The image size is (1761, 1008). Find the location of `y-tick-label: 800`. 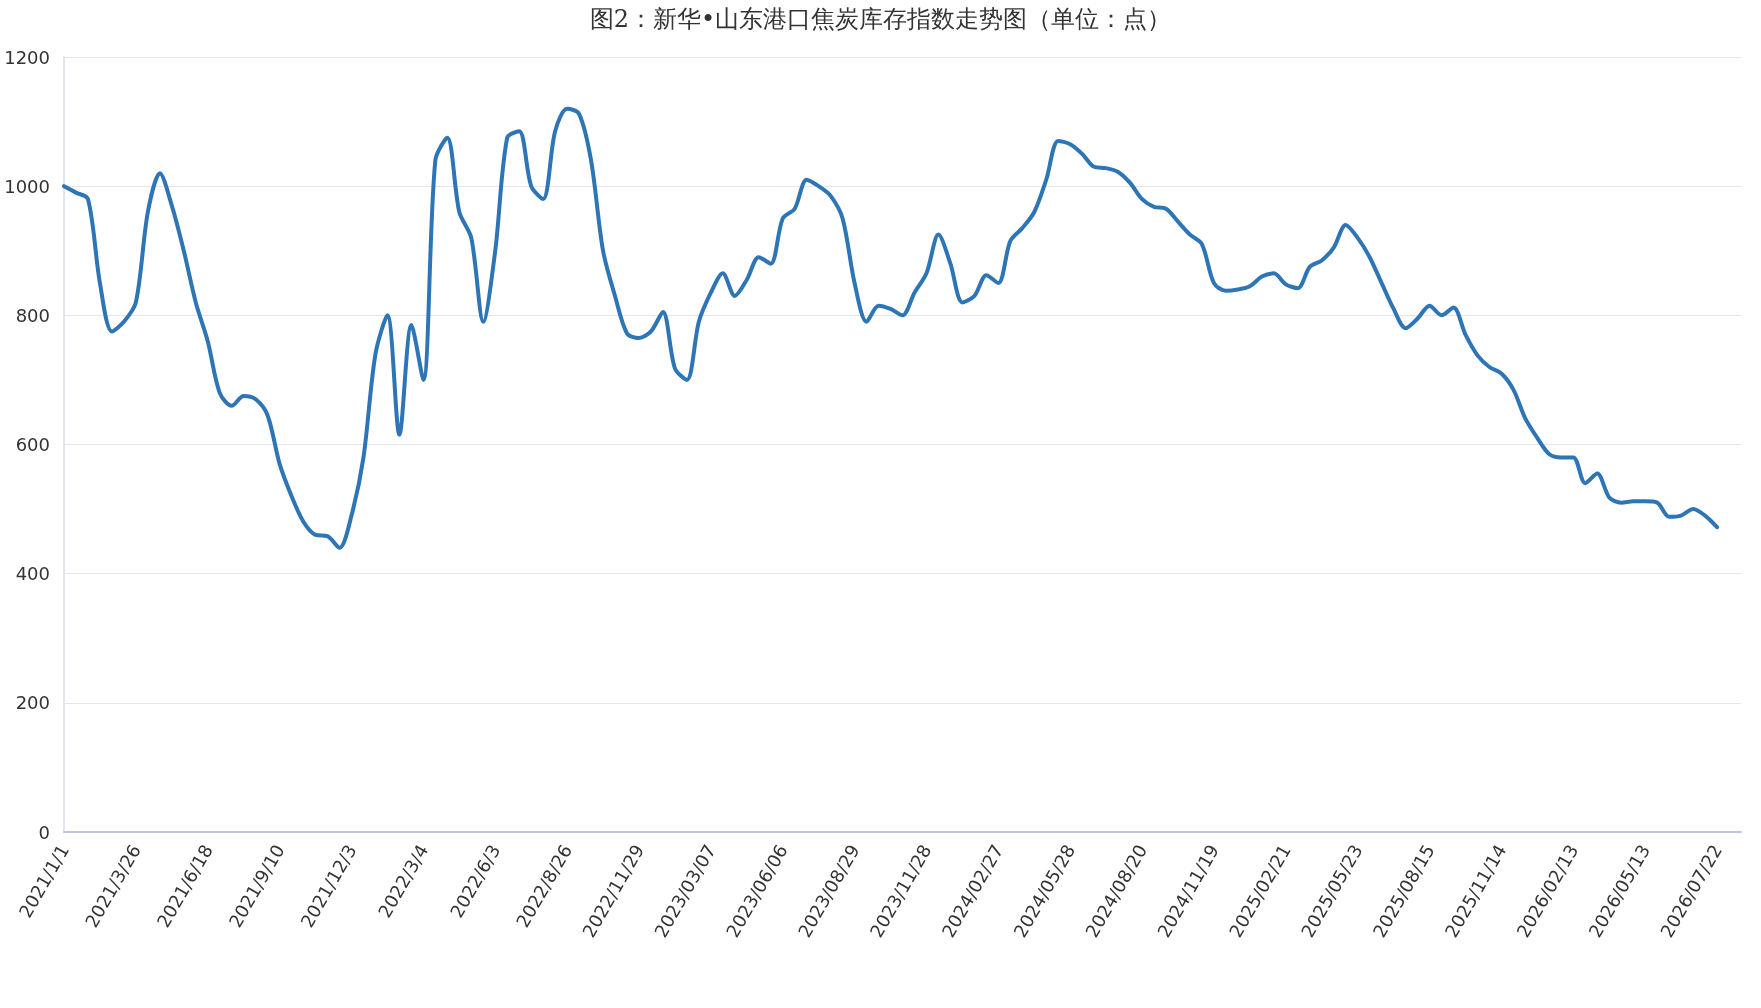

y-tick-label: 800 is located at coordinates (32, 315).